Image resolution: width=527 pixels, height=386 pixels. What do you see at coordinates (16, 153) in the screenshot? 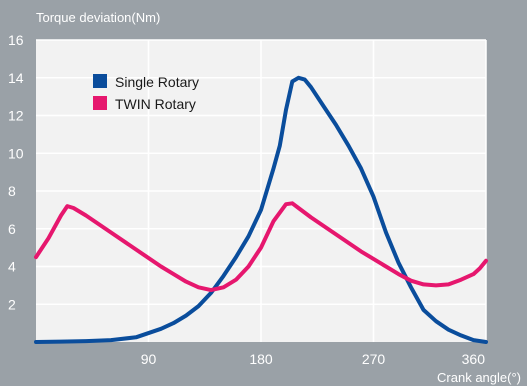
I see `y-tick-label: 10` at bounding box center [16, 153].